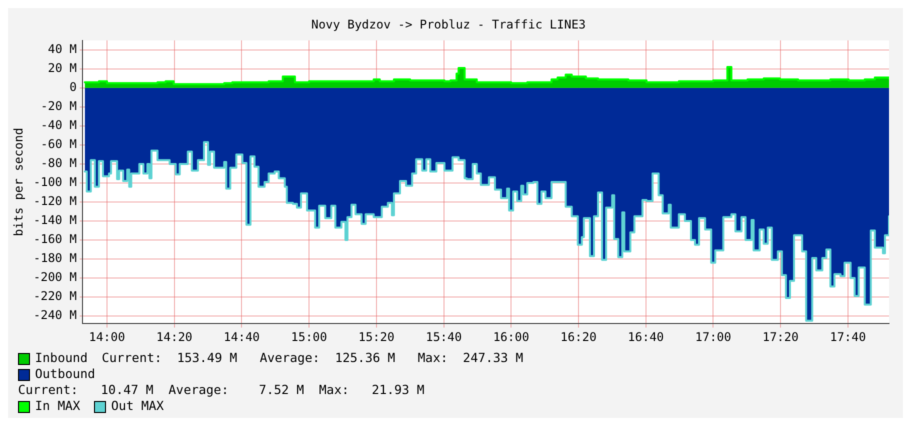  I want to click on y-tick-label: -180 M, so click(55, 258).